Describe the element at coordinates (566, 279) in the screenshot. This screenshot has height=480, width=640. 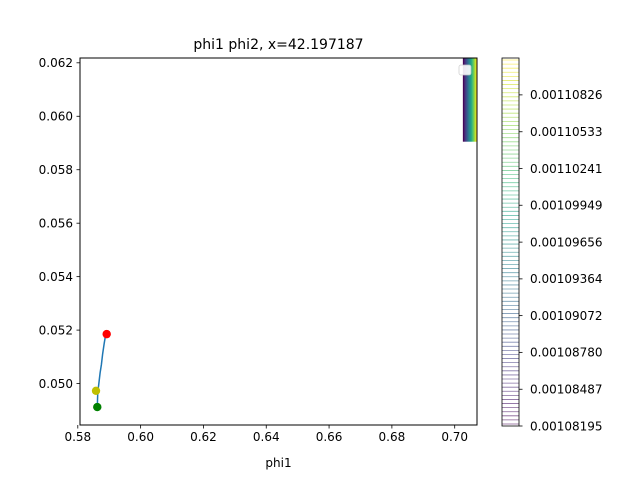
I see `colorbar-tick-label: 0.00109364` at that location.